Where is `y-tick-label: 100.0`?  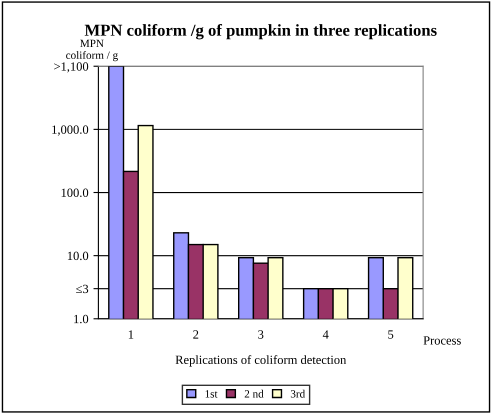 y-tick-label: 100.0 is located at coordinates (75, 193).